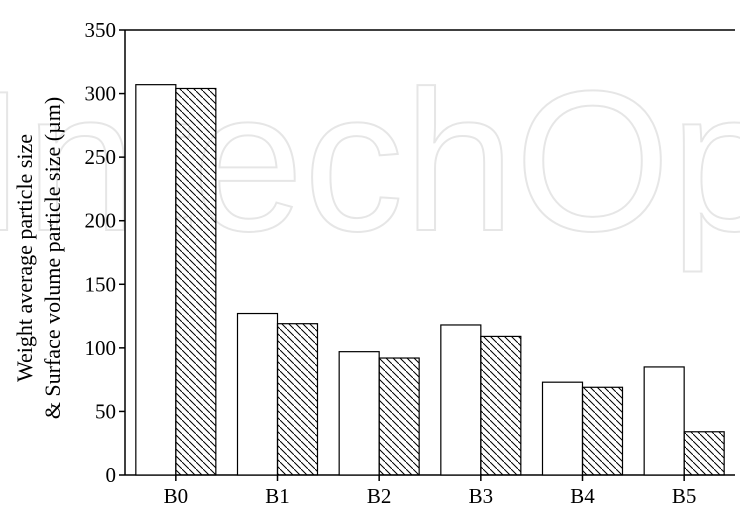 This screenshot has width=740, height=513. What do you see at coordinates (105, 252) in the screenshot?
I see `y-axis-ticks: 0 50 100 150 200 250 300 350` at bounding box center [105, 252].